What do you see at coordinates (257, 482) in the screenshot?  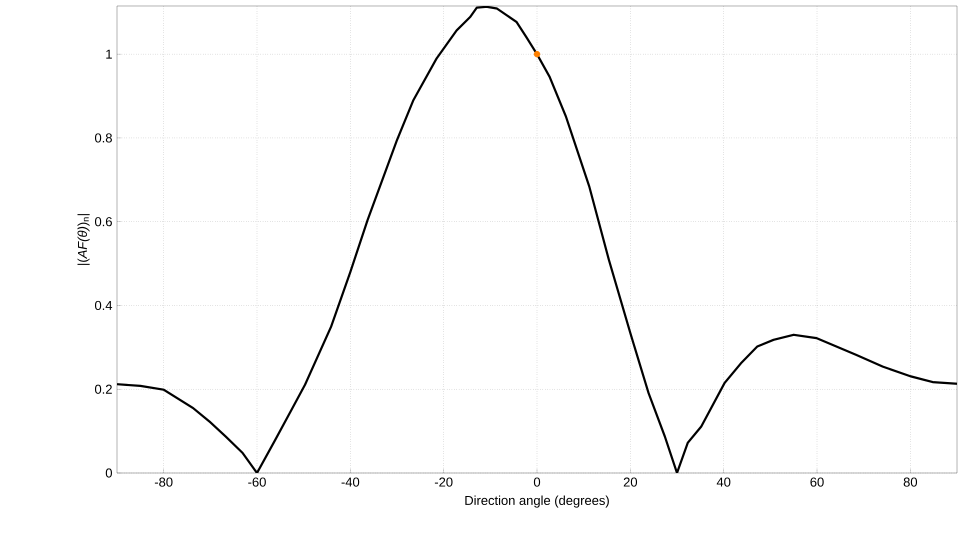 I see `x-tick-label: -60` at bounding box center [257, 482].